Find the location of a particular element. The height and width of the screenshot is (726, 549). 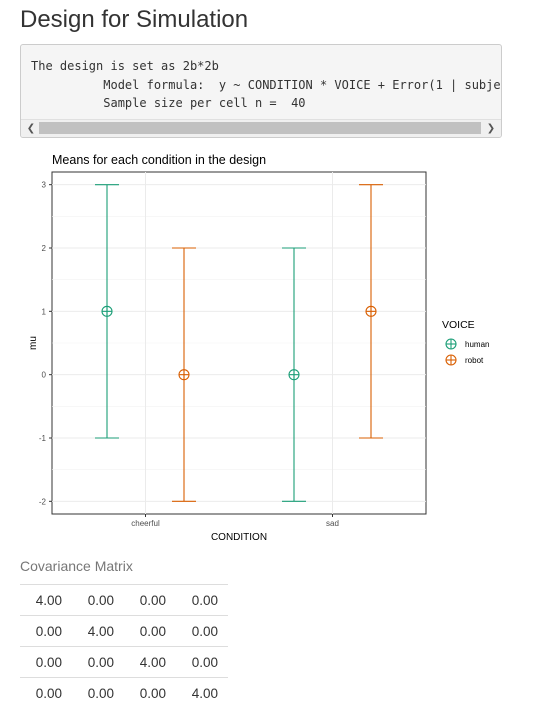

x-tick-label: cheerful is located at coordinates (145, 523).